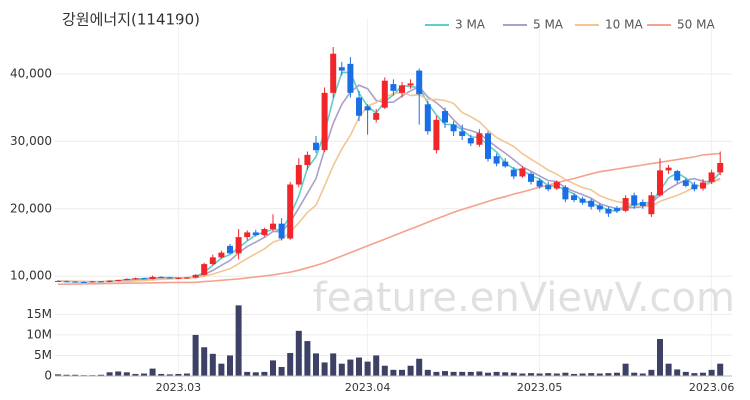 This screenshot has height=400, width=750. I want to click on x-tick-label: 2023.05, so click(540, 387).